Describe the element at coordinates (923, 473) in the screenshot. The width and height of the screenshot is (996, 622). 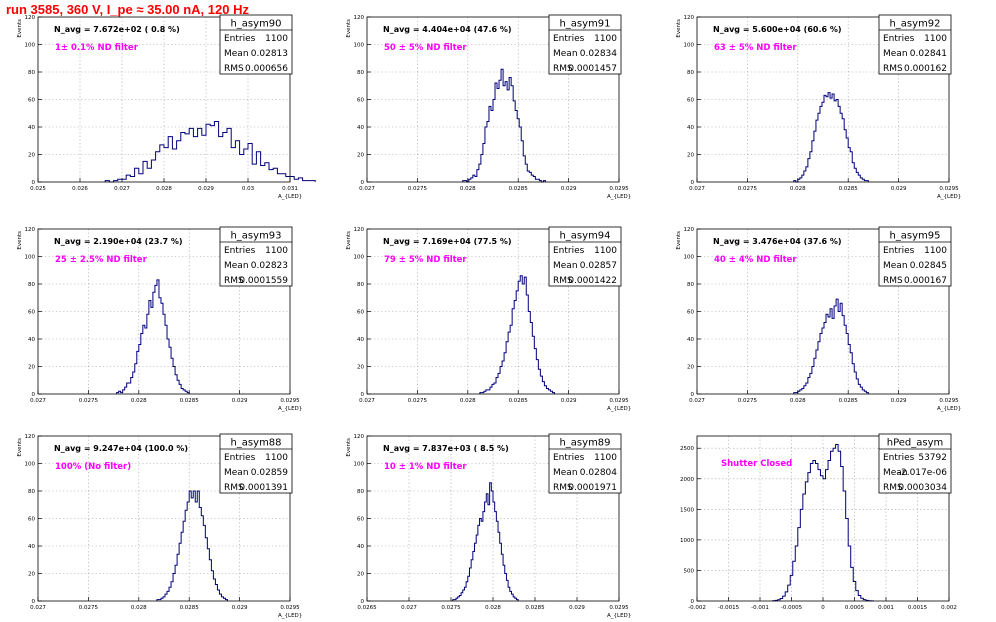
I see `stats-value: -2.017e-06` at that location.